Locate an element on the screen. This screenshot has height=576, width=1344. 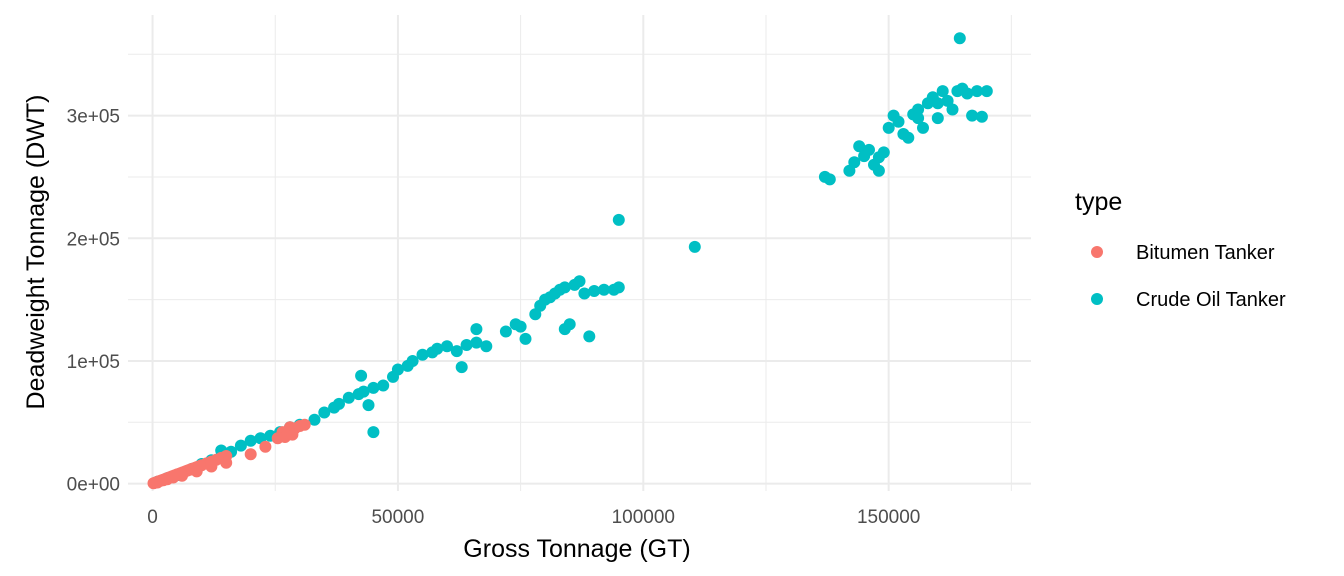
x-tick-label: 0 is located at coordinates (152, 517).